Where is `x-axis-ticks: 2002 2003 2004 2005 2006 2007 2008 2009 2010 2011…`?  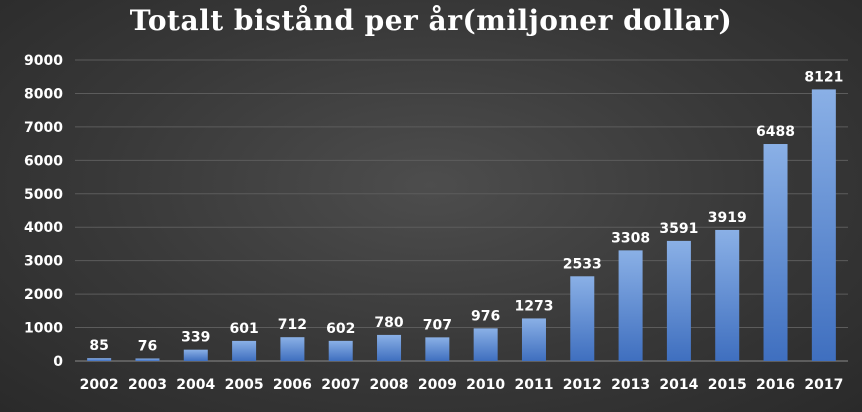
x-axis-ticks: 2002 2003 2004 2005 2006 2007 2008 2009 2010 2011… is located at coordinates (462, 385).